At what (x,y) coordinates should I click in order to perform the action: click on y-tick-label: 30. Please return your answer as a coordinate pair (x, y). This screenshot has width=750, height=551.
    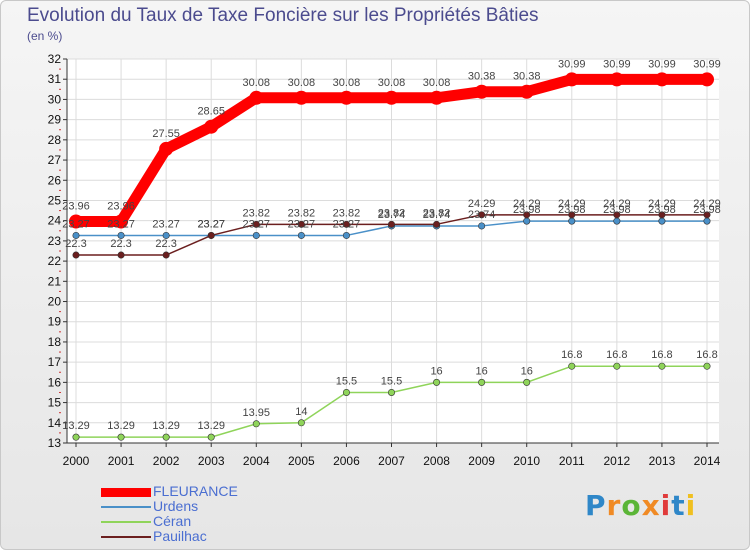
    Looking at the image, I should click on (55, 99).